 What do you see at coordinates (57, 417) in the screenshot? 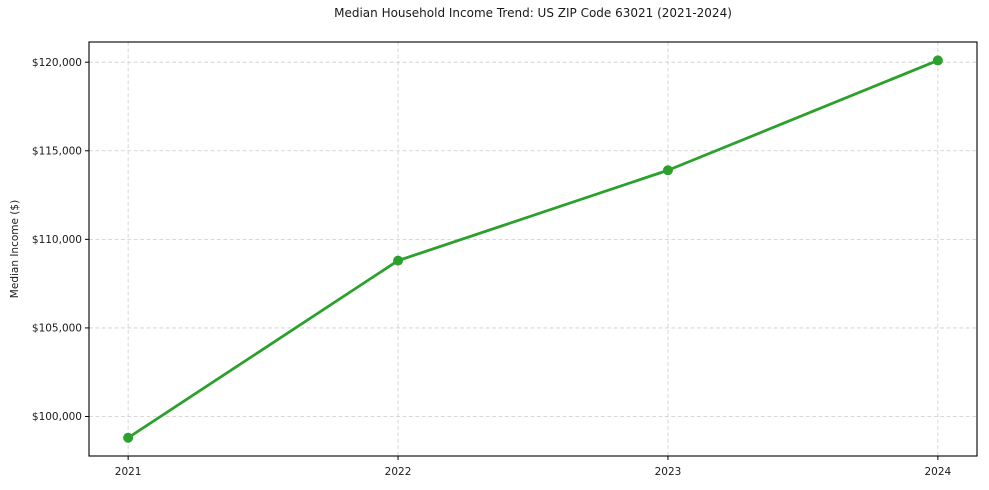
I see `y-tick-label: $100,000` at bounding box center [57, 417].